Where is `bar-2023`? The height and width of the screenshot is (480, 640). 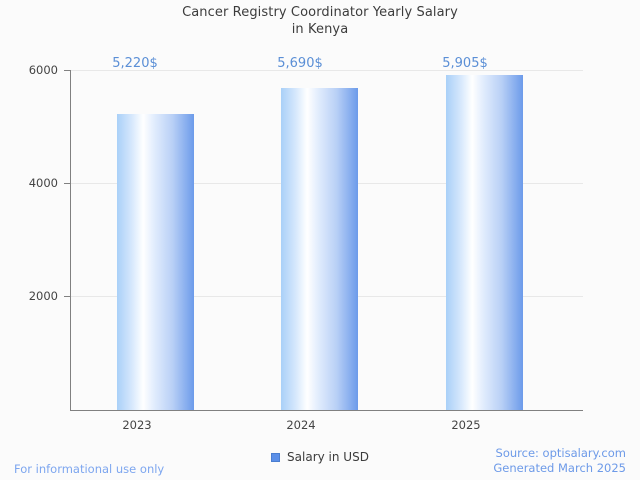 bar-2023 is located at coordinates (155, 262).